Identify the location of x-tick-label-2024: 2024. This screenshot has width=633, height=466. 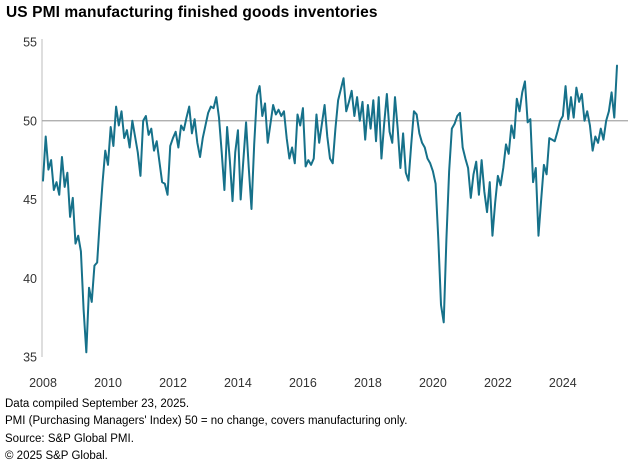
(563, 383).